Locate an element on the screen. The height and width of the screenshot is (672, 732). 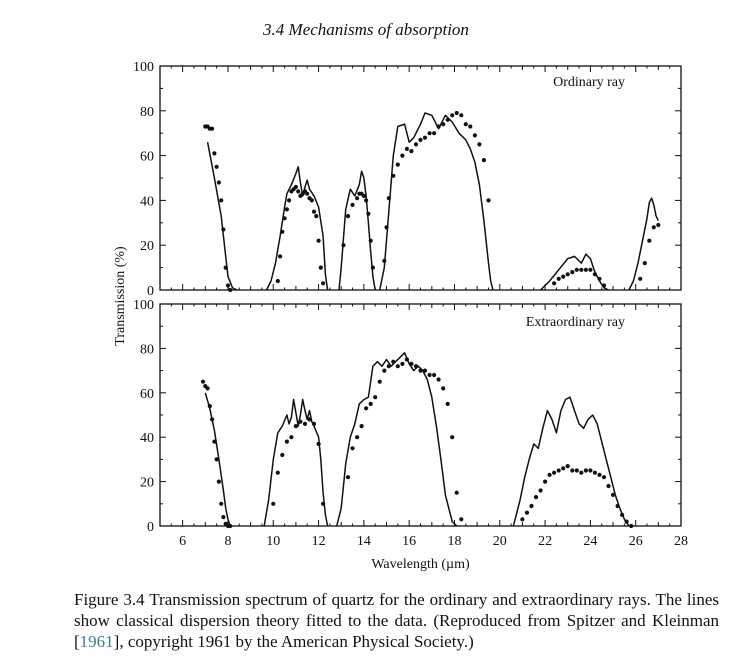
x-tick-label-7: 20 is located at coordinates (500, 541).